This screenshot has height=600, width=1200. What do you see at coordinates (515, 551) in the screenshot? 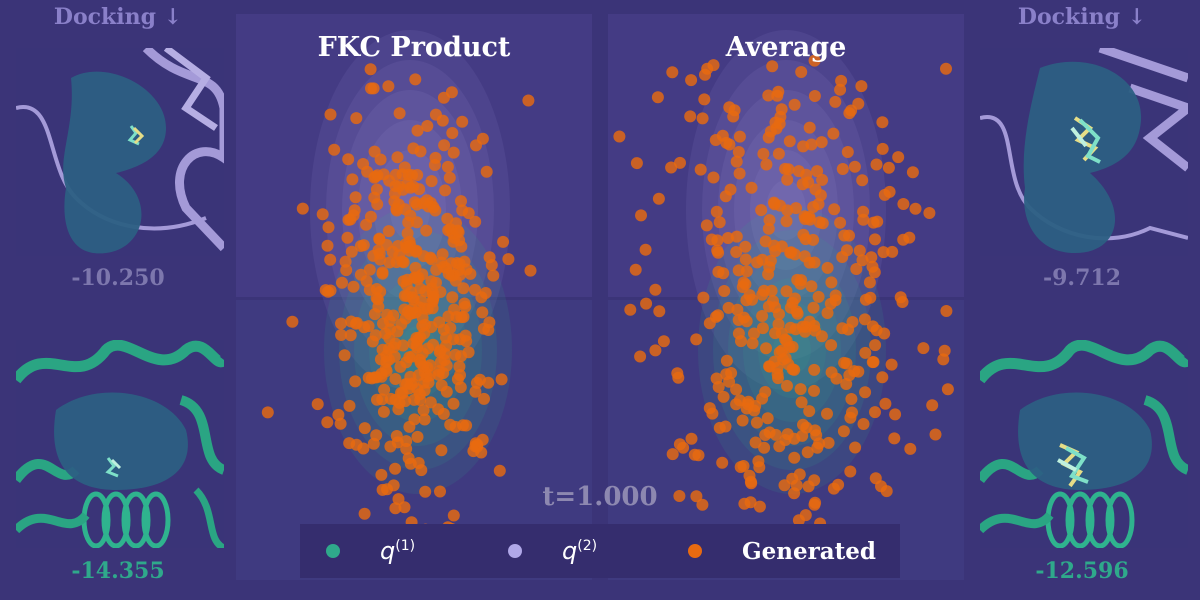
I see `legend-dot-q2` at bounding box center [515, 551].